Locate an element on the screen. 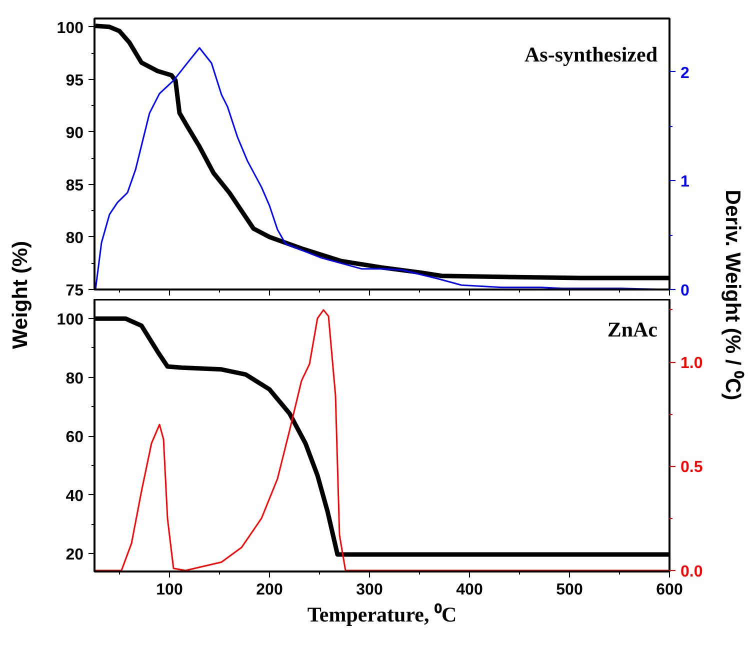 The width and height of the screenshot is (752, 645). x-tick-label: 400 is located at coordinates (469, 590).